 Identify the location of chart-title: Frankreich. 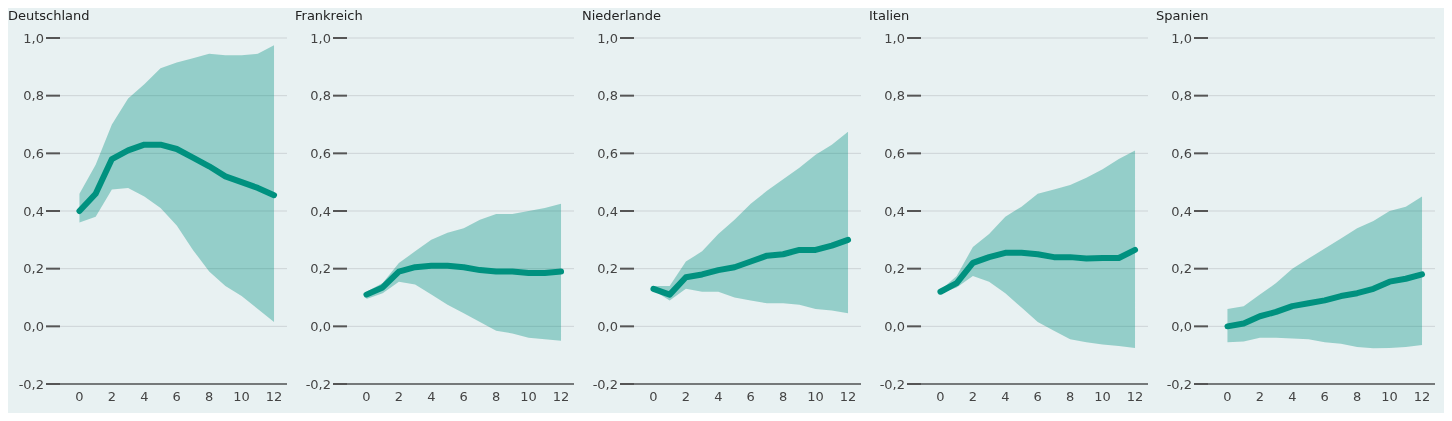
(329, 16).